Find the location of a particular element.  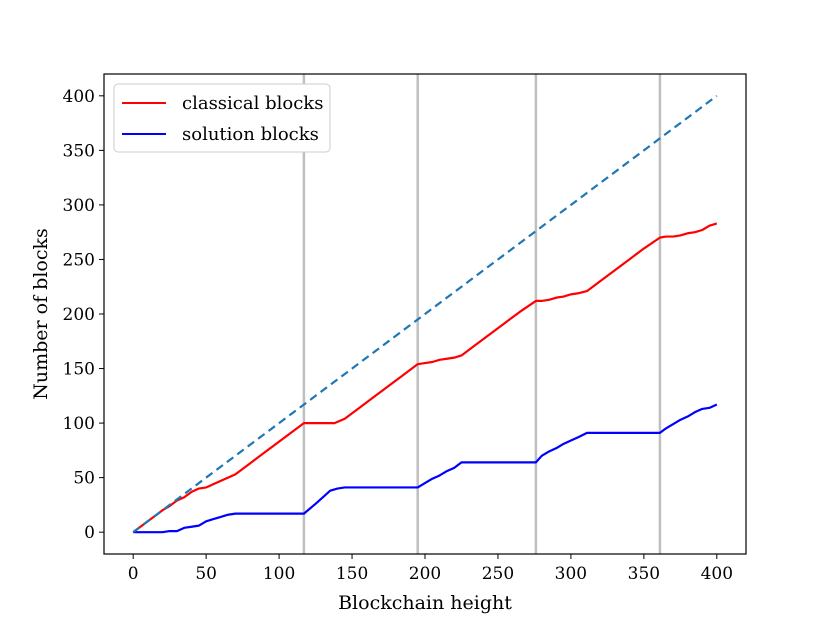

legend-box is located at coordinates (222, 118).